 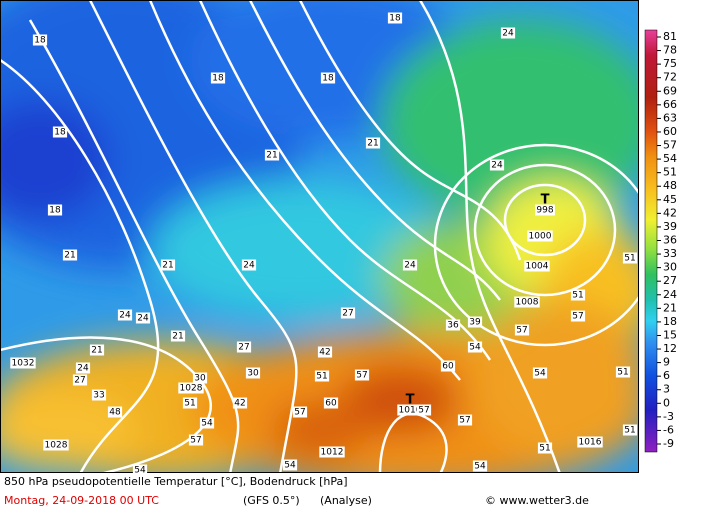 I want to click on contour-label: 1012, so click(x=332, y=453).